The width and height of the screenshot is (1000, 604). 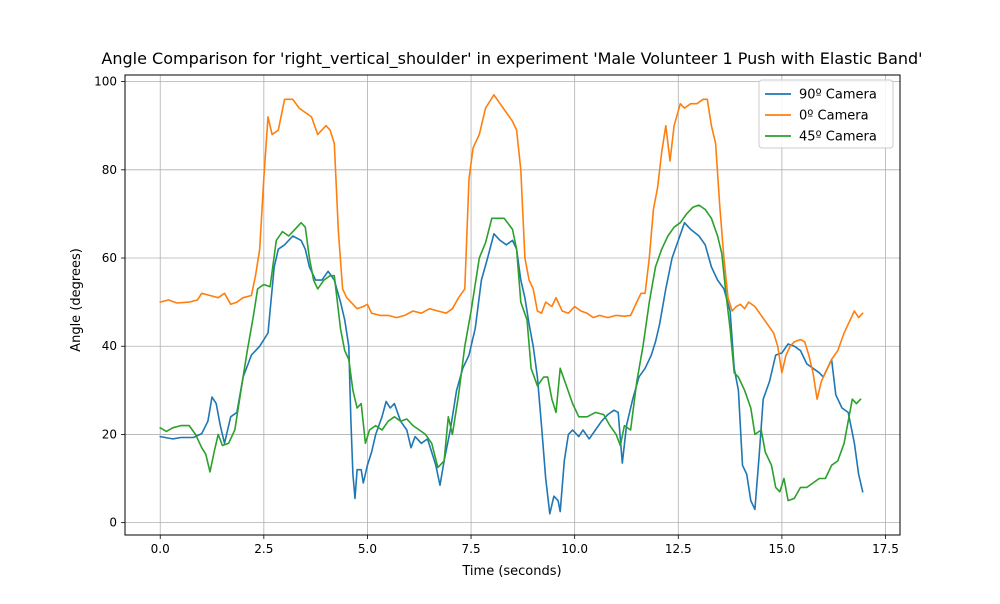 I want to click on x-tick-label: 17.5, so click(x=885, y=549).